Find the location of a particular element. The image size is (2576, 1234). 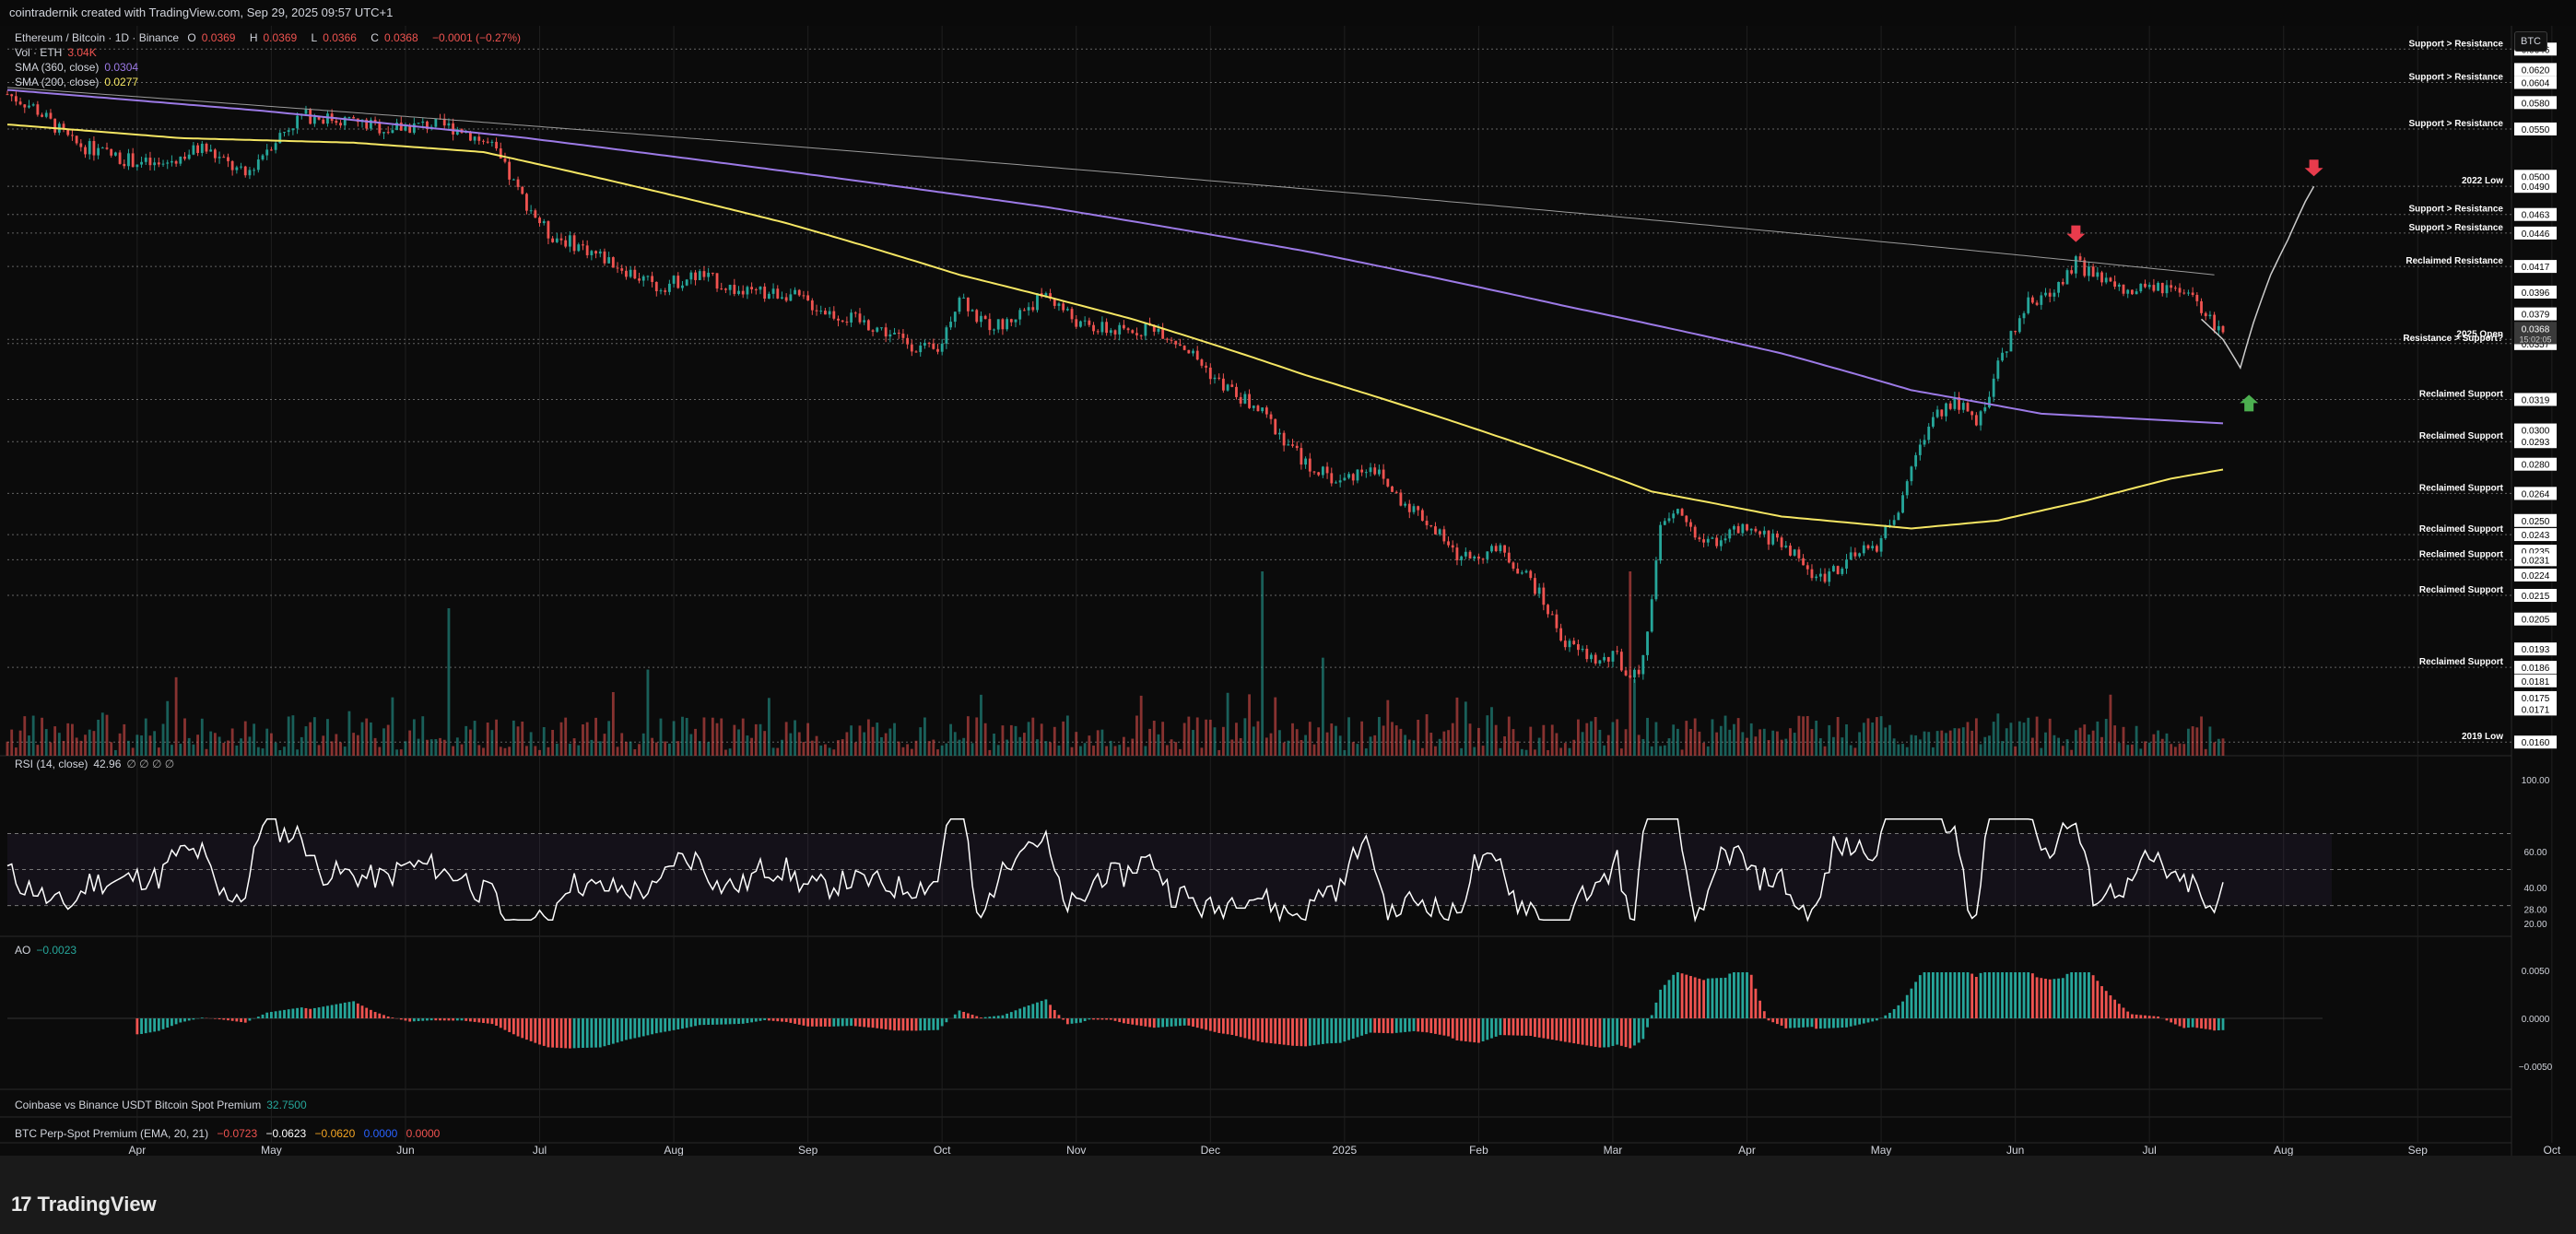

x-axis-tick-label: Oct is located at coordinates (942, 1150).